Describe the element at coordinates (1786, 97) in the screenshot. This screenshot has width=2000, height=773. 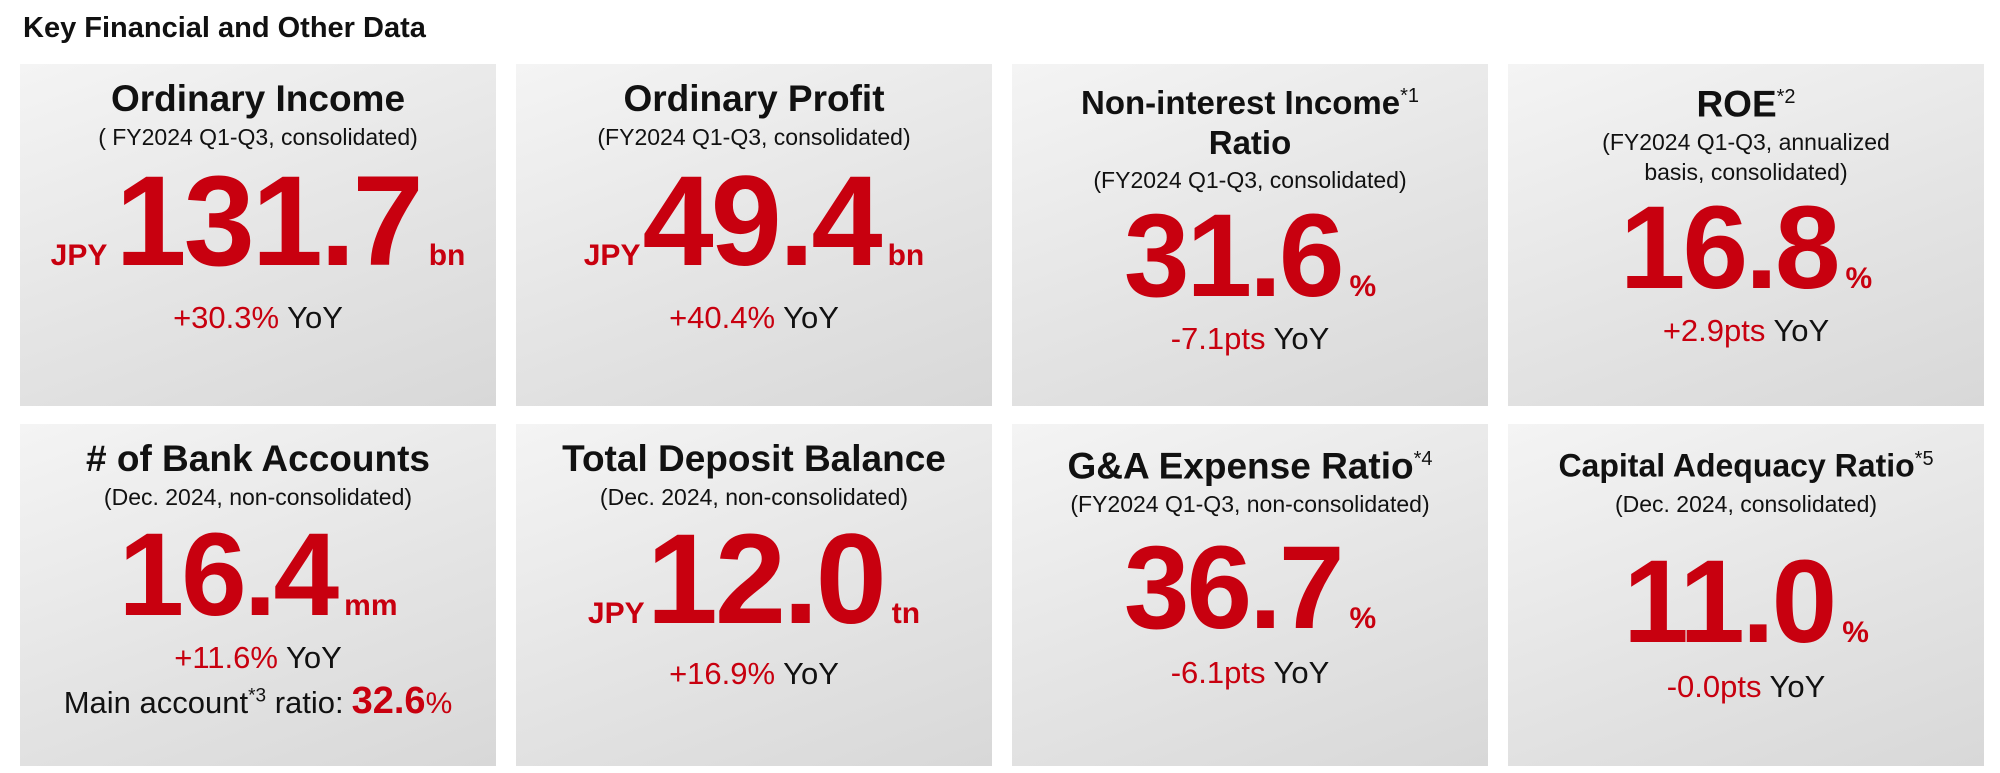
I see `footnote-mark: *2` at that location.